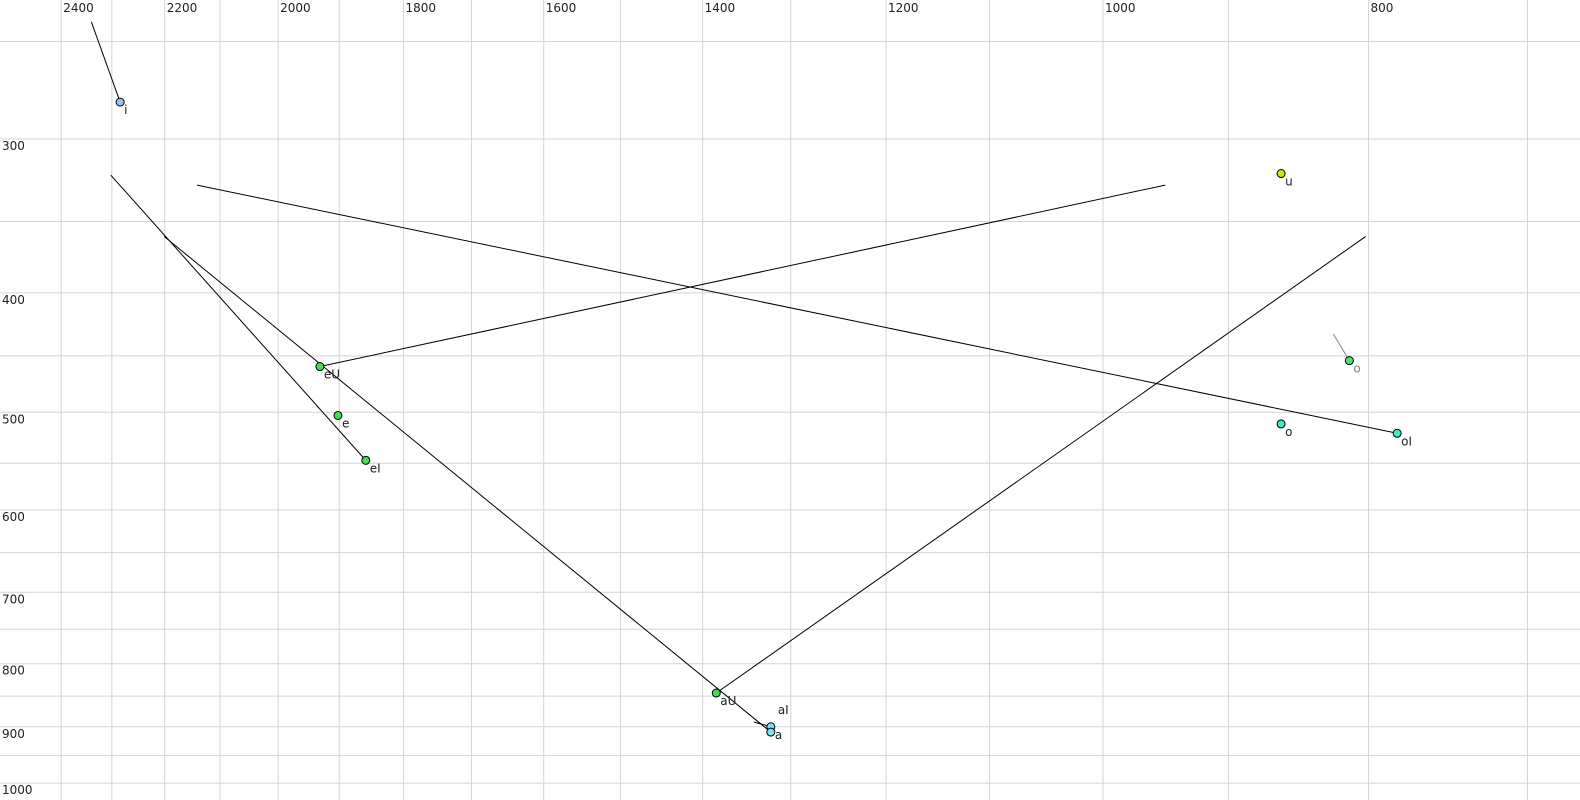 Image resolution: width=1580 pixels, height=800 pixels. What do you see at coordinates (182, 8) in the screenshot?
I see `x-tick-label: 2200` at bounding box center [182, 8].